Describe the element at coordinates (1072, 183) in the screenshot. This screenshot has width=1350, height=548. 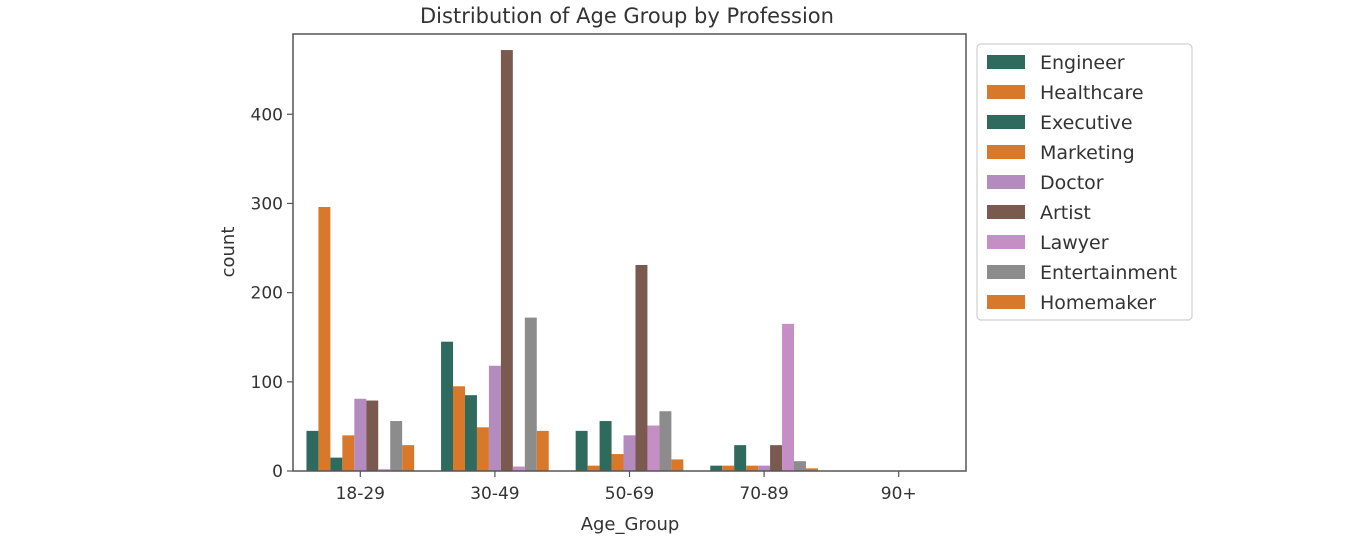
I see `legend-label-doctor: Doctor` at that location.